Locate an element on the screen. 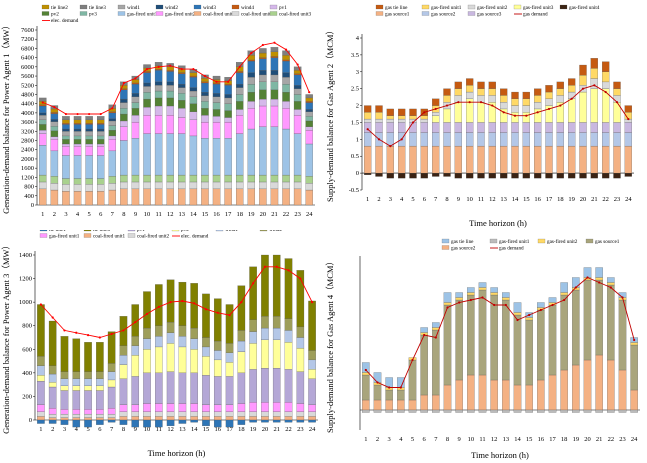 Image resolution: width=647 pixels, height=463 pixels. x-tick-label: 8 is located at coordinates (123, 214).